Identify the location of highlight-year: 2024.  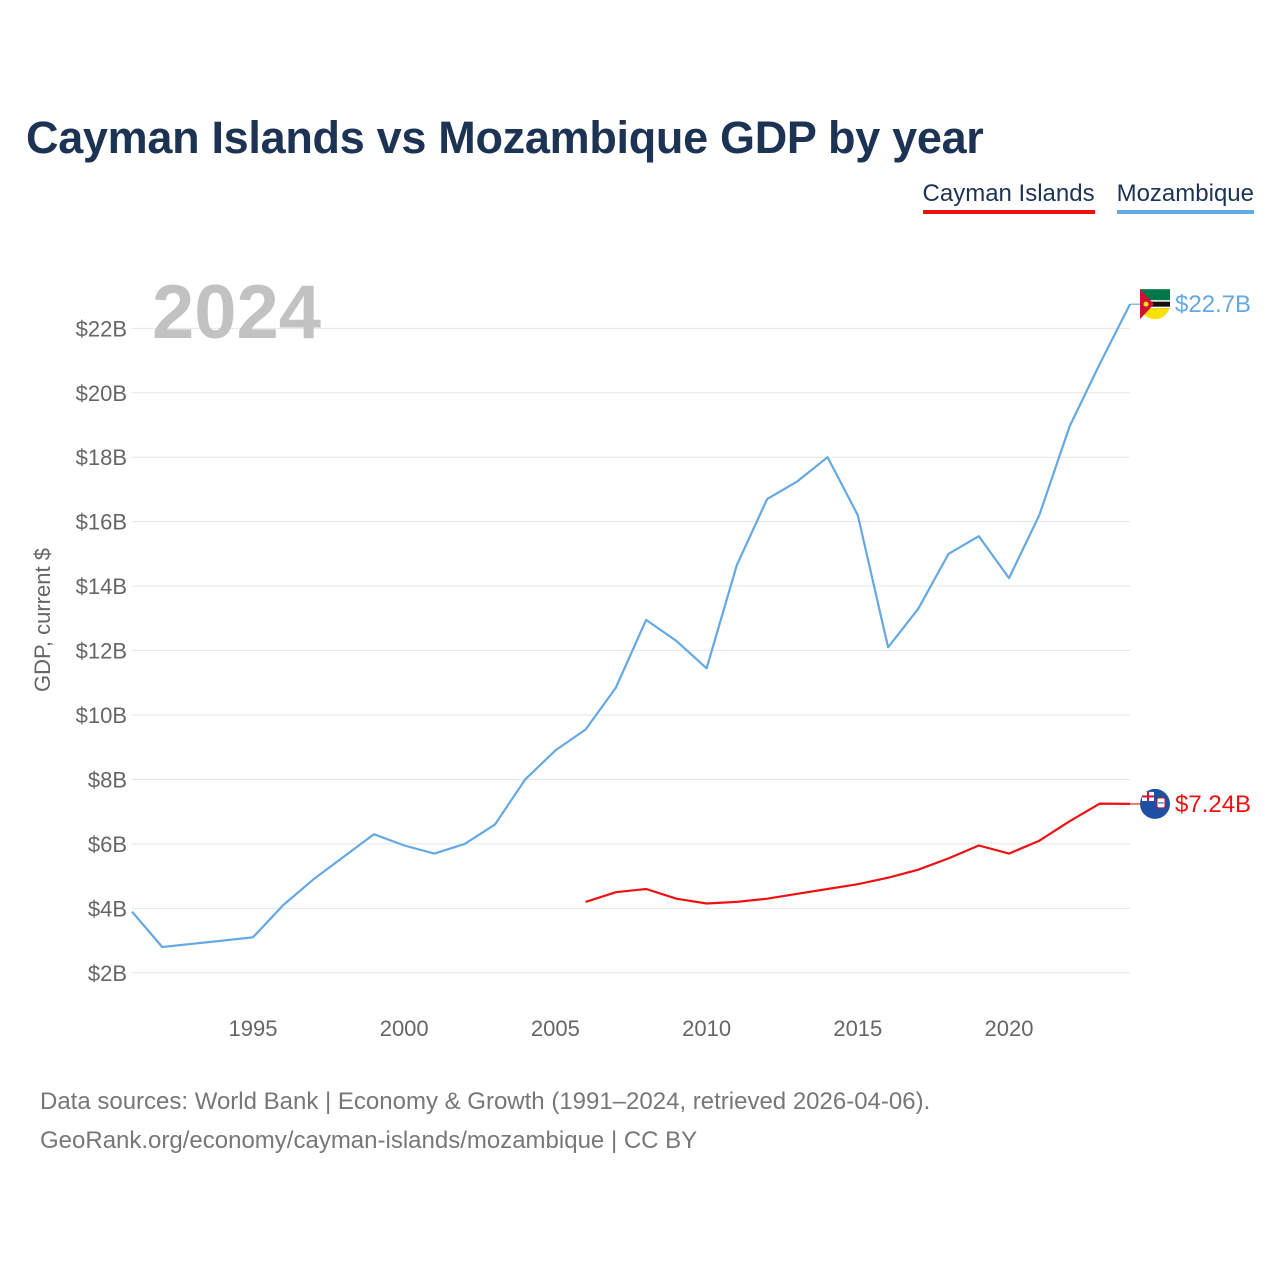
(236, 312).